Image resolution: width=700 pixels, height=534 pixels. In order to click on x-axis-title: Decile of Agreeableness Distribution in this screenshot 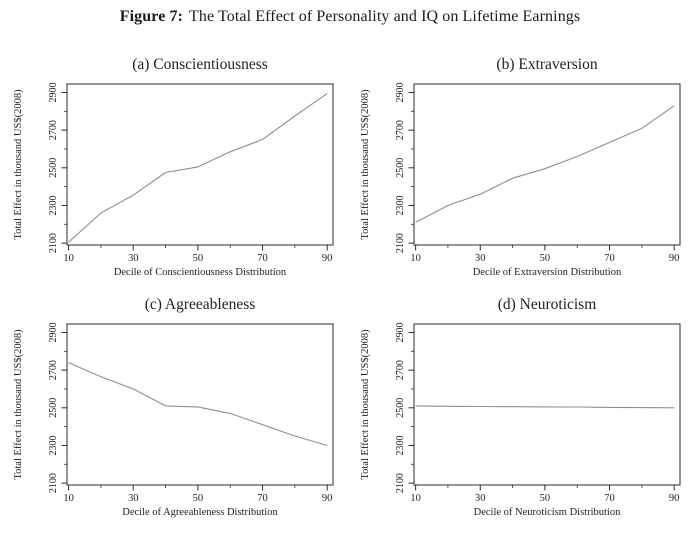, I will do `click(200, 512)`.